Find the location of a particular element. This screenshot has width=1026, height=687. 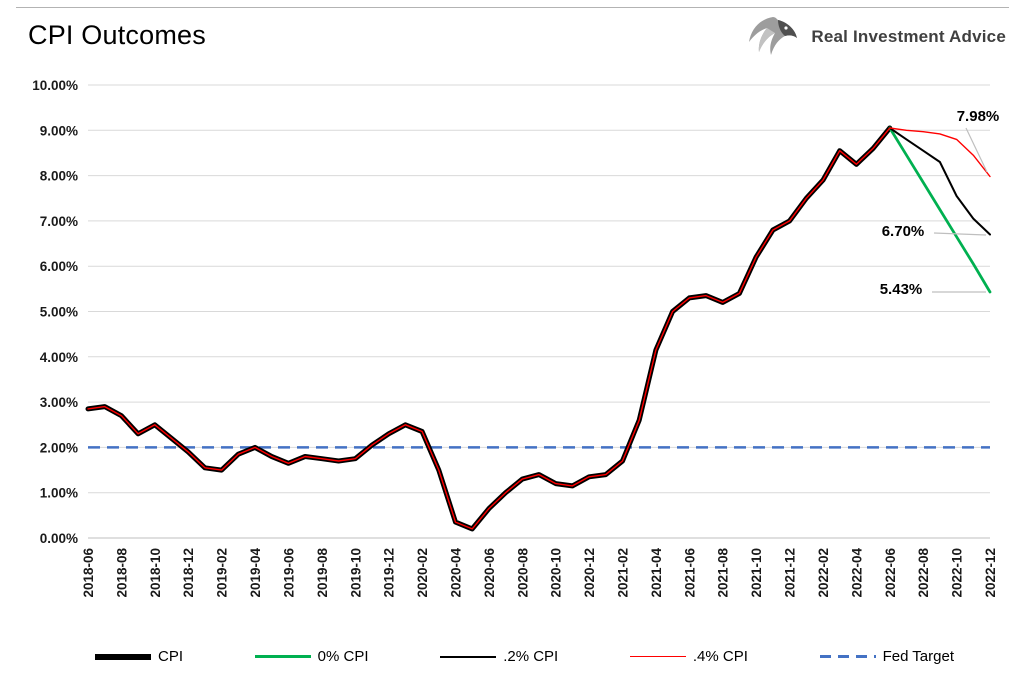

eagle-logo-icon is located at coordinates (773, 36).